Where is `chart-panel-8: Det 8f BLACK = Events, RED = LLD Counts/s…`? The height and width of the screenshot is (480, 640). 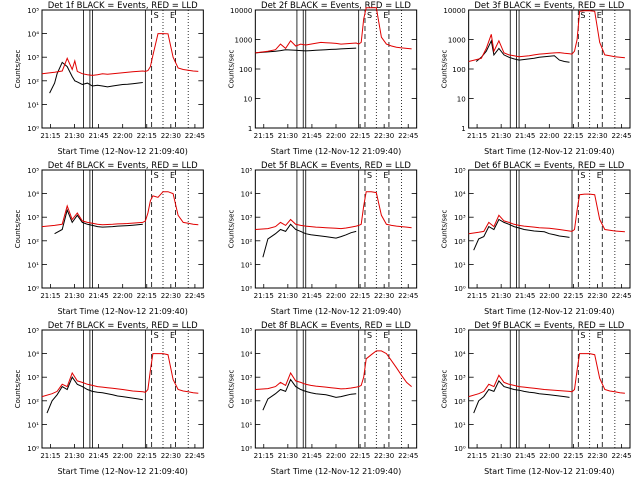 chart-panel-8: Det 8f BLACK = Events, RED = LLD Counts/s… is located at coordinates (322, 398).